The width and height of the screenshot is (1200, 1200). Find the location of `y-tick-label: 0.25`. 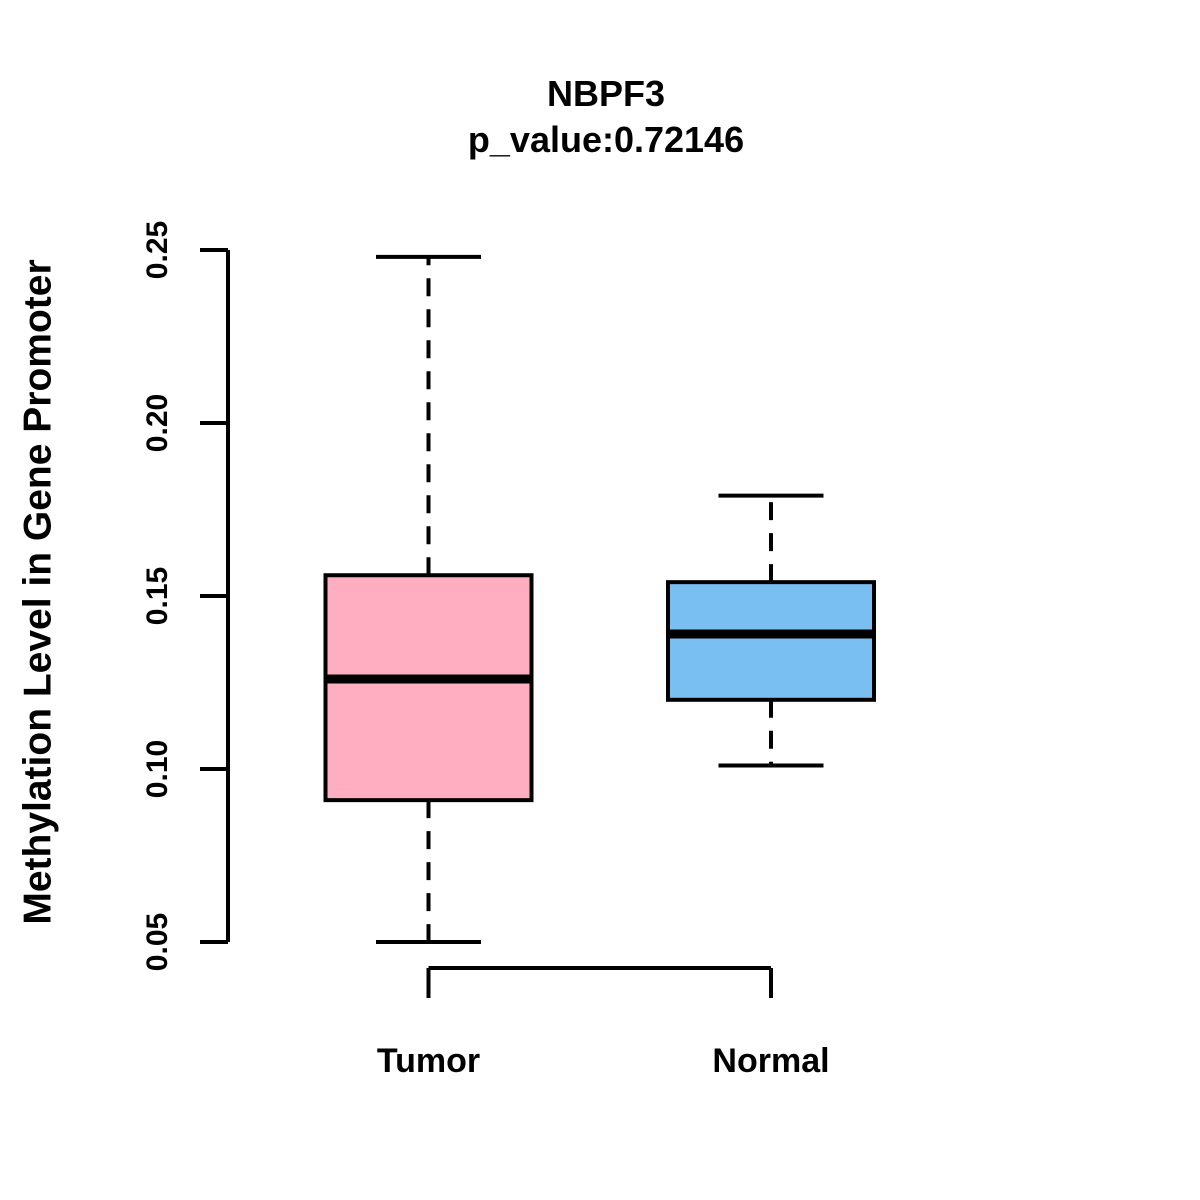

y-tick-label: 0.25 is located at coordinates (157, 250).